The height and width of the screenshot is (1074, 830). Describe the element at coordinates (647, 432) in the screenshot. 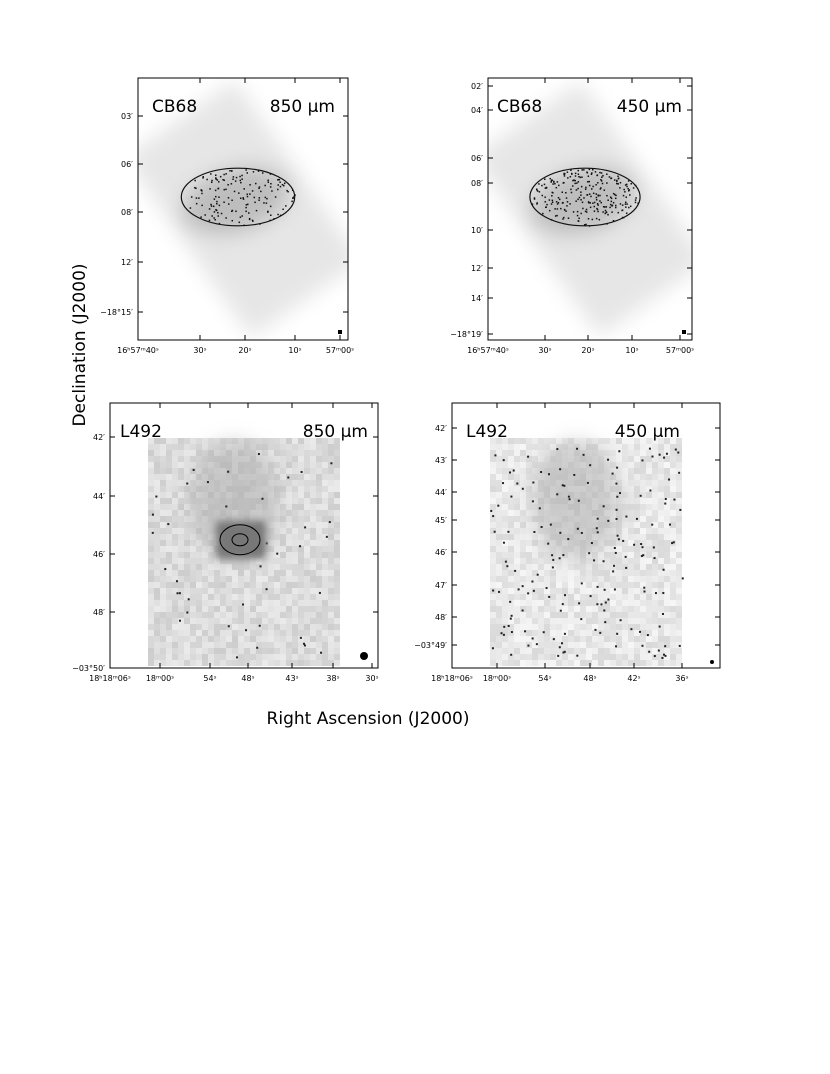

I see `band-label: 450 µm` at that location.